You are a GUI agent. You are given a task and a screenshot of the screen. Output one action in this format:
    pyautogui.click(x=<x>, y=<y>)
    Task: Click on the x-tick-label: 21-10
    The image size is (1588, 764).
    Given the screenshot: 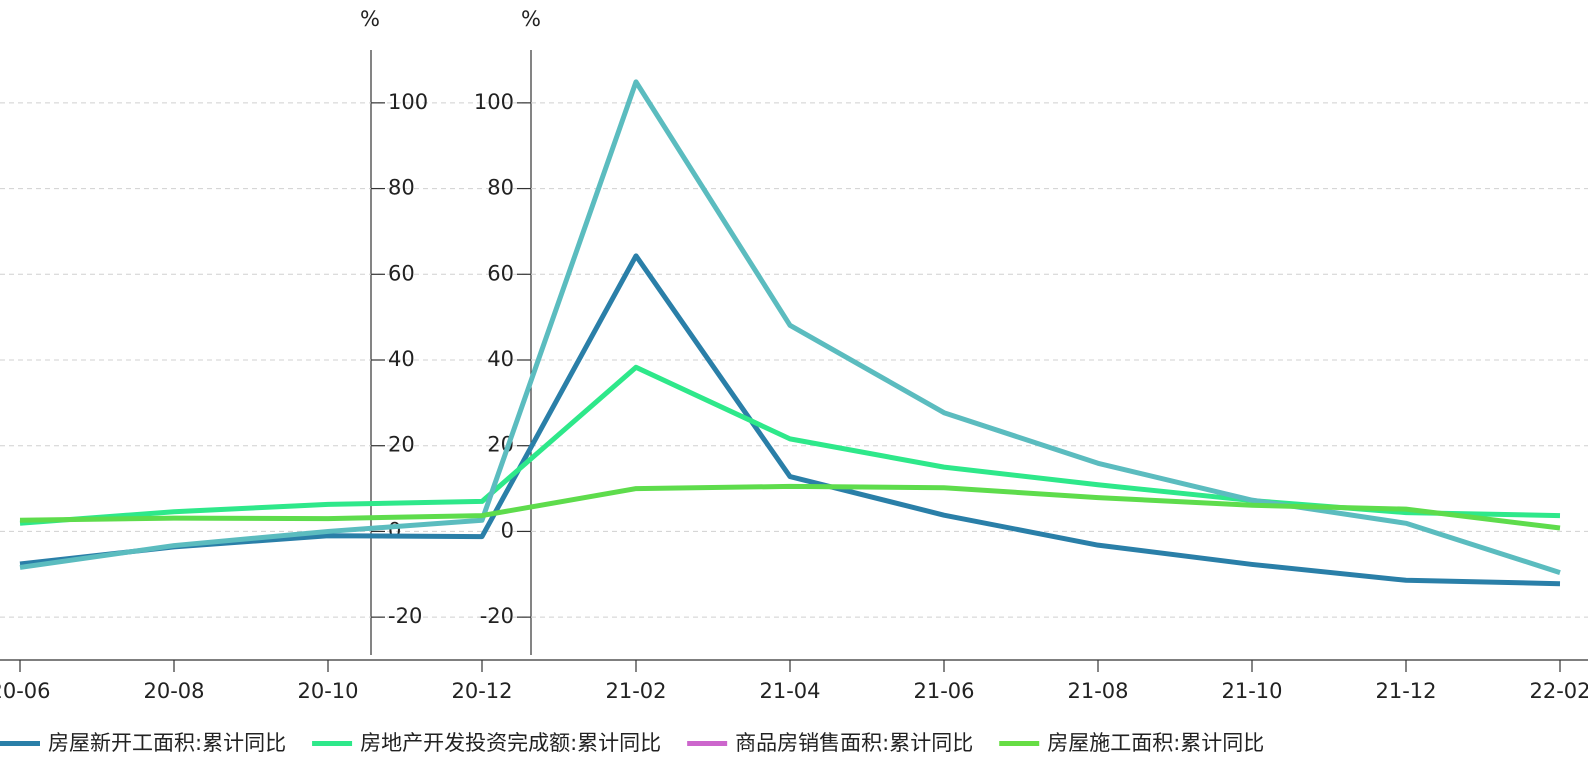 What is the action you would take?
    pyautogui.click(x=1251, y=691)
    